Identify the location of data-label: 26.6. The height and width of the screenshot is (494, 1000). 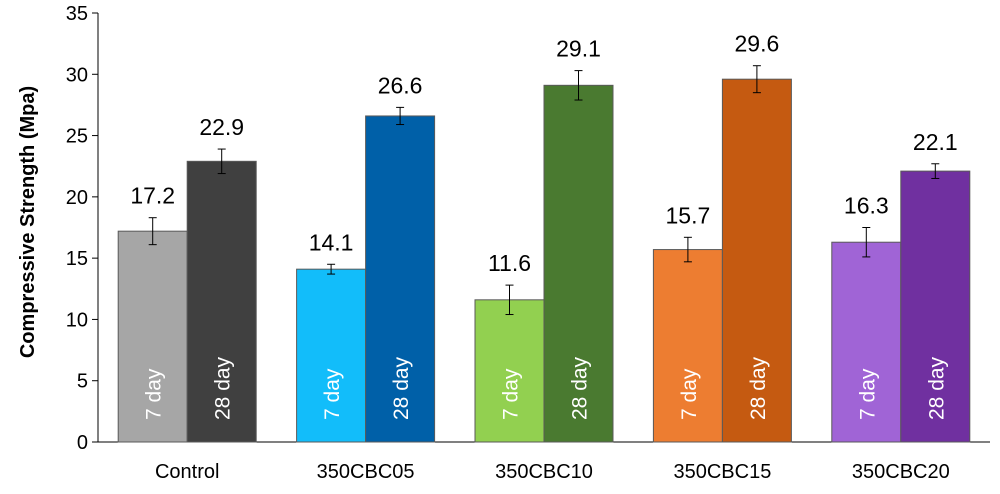
(400, 85).